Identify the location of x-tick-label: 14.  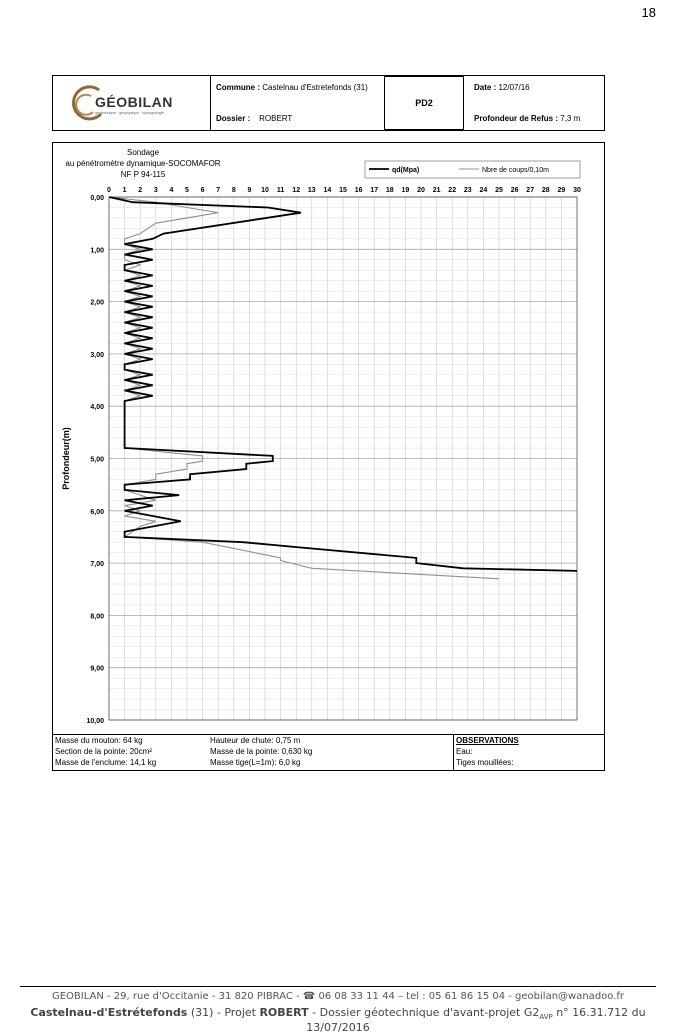
(328, 190).